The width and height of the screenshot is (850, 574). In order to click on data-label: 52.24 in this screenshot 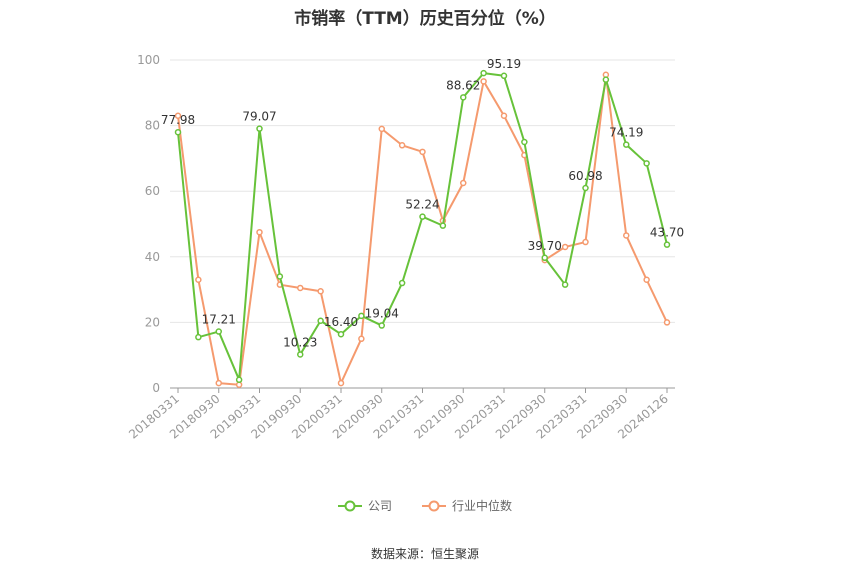, I will do `click(422, 205)`.